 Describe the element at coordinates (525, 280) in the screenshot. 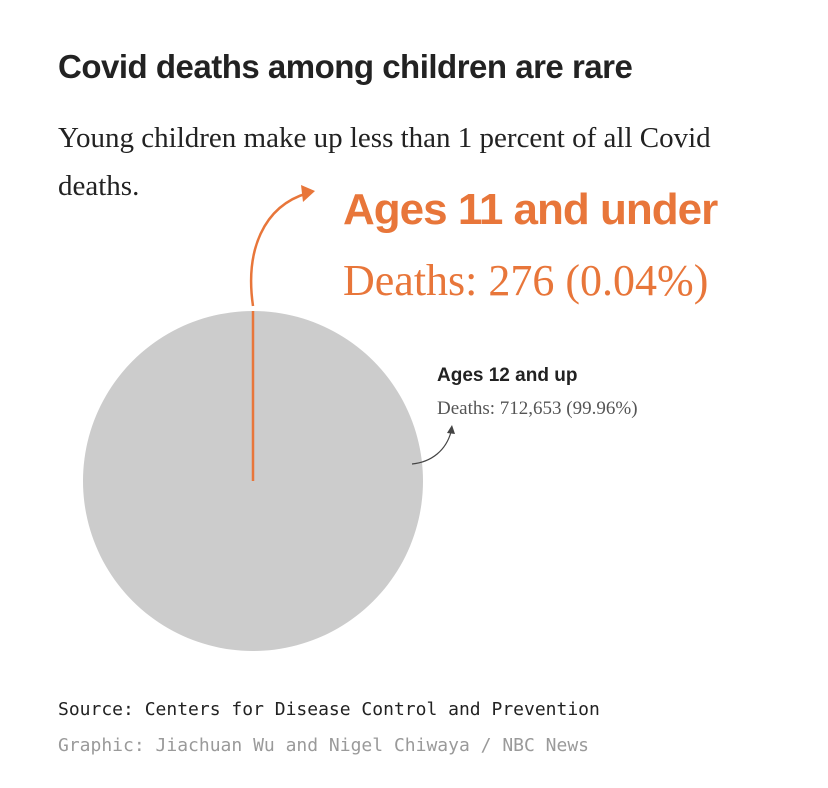

I see `slice-detail-ages-11-and-under: Deaths: 276 (0.04%)` at that location.